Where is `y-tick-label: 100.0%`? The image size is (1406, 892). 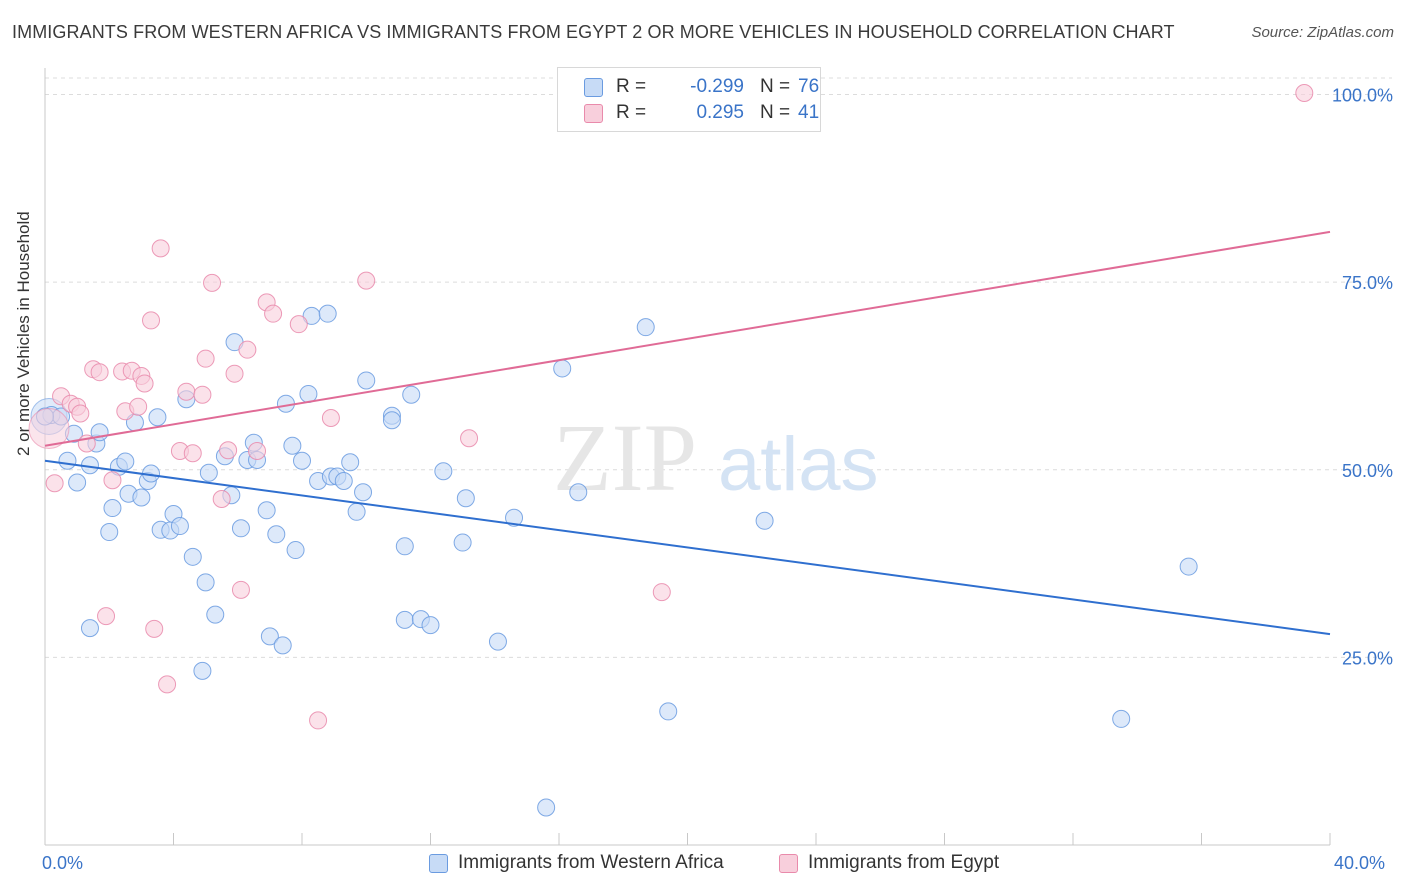
y-tick-label: 100.0% is located at coordinates (1362, 96).